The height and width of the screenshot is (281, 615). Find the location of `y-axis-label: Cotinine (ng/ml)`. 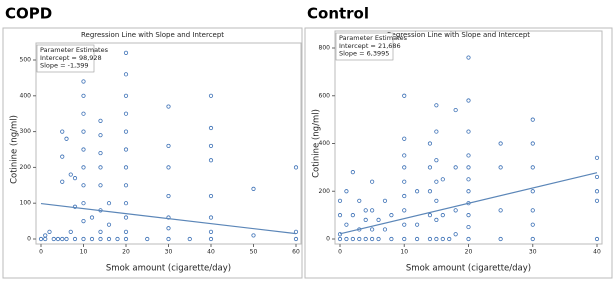

y-axis-label: Cotinine (ng/ml) is located at coordinates (15, 149).